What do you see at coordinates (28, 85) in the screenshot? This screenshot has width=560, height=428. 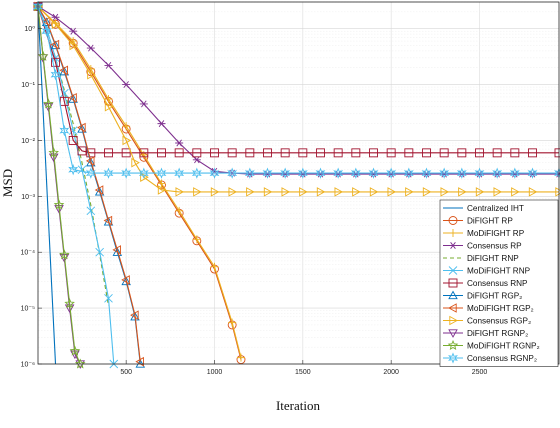 I see `y-tick-label: 10⁻¹` at bounding box center [28, 85].